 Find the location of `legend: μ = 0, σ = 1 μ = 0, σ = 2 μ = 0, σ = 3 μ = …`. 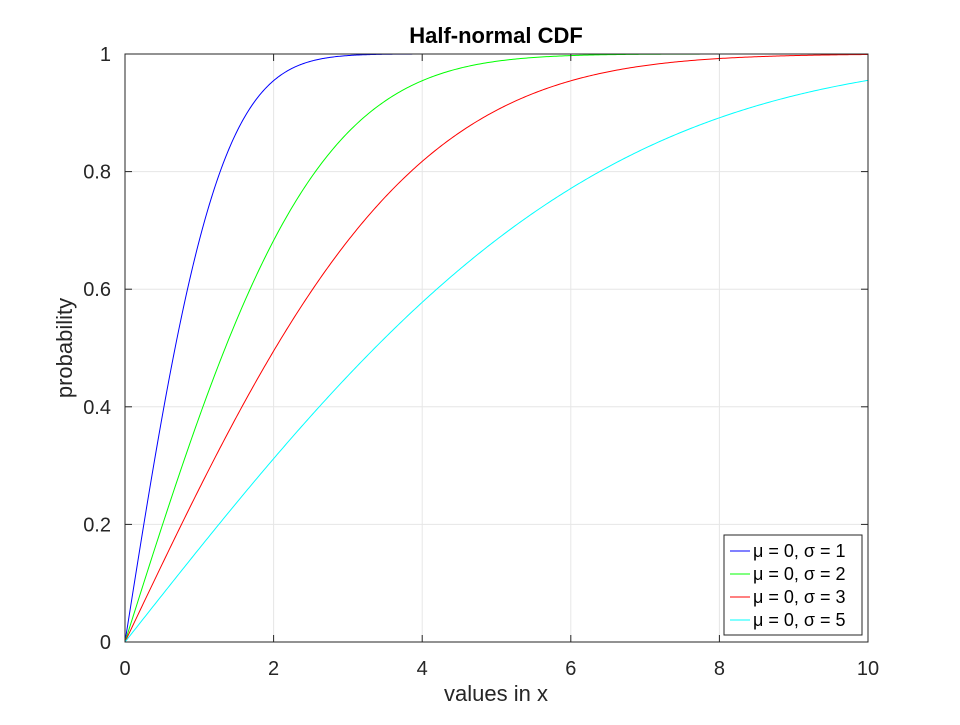

legend: μ = 0, σ = 1 μ = 0, σ = 2 μ = 0, σ = 3 μ = … is located at coordinates (793, 585).